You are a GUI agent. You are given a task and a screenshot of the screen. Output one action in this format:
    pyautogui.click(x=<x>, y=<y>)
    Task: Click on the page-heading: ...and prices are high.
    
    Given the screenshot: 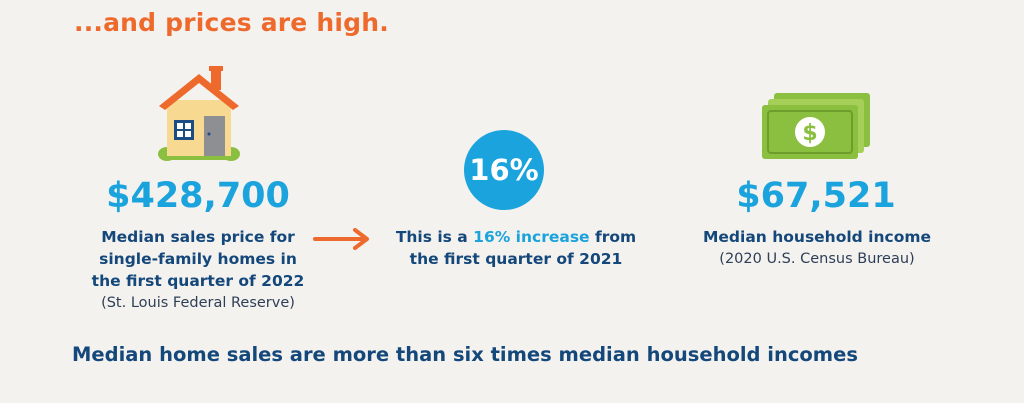 What is the action you would take?
    pyautogui.click(x=231, y=22)
    